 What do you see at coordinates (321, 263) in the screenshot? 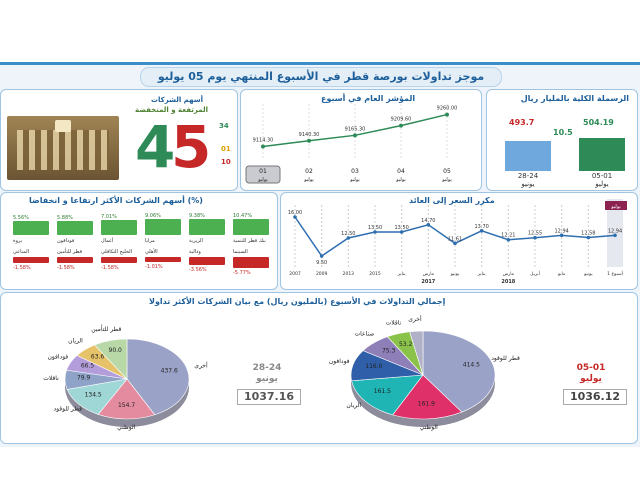
I see `pe-value-label: 9.50` at bounding box center [321, 263].